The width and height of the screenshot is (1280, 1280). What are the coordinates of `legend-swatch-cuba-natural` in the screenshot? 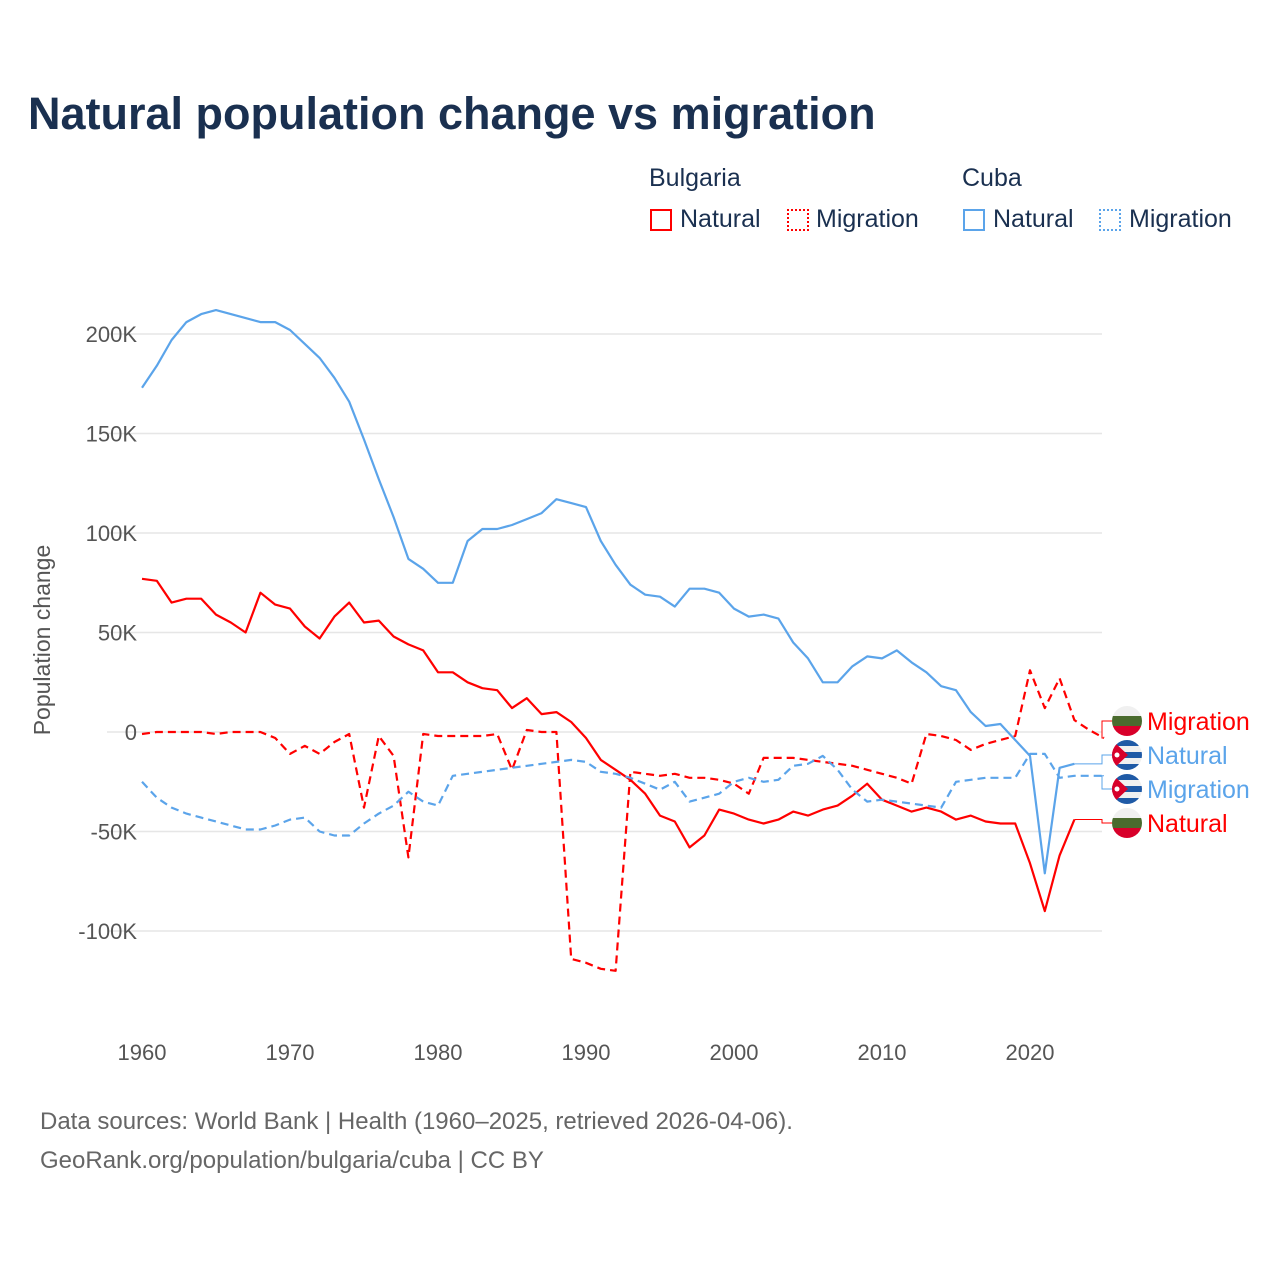 It's located at (974, 220).